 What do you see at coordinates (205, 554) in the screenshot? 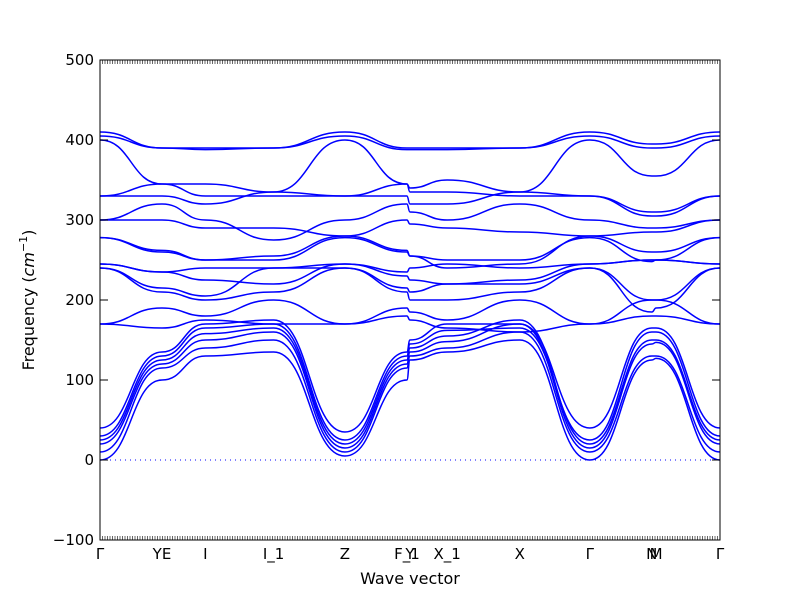
I see `x-tick-label: I` at bounding box center [205, 554].